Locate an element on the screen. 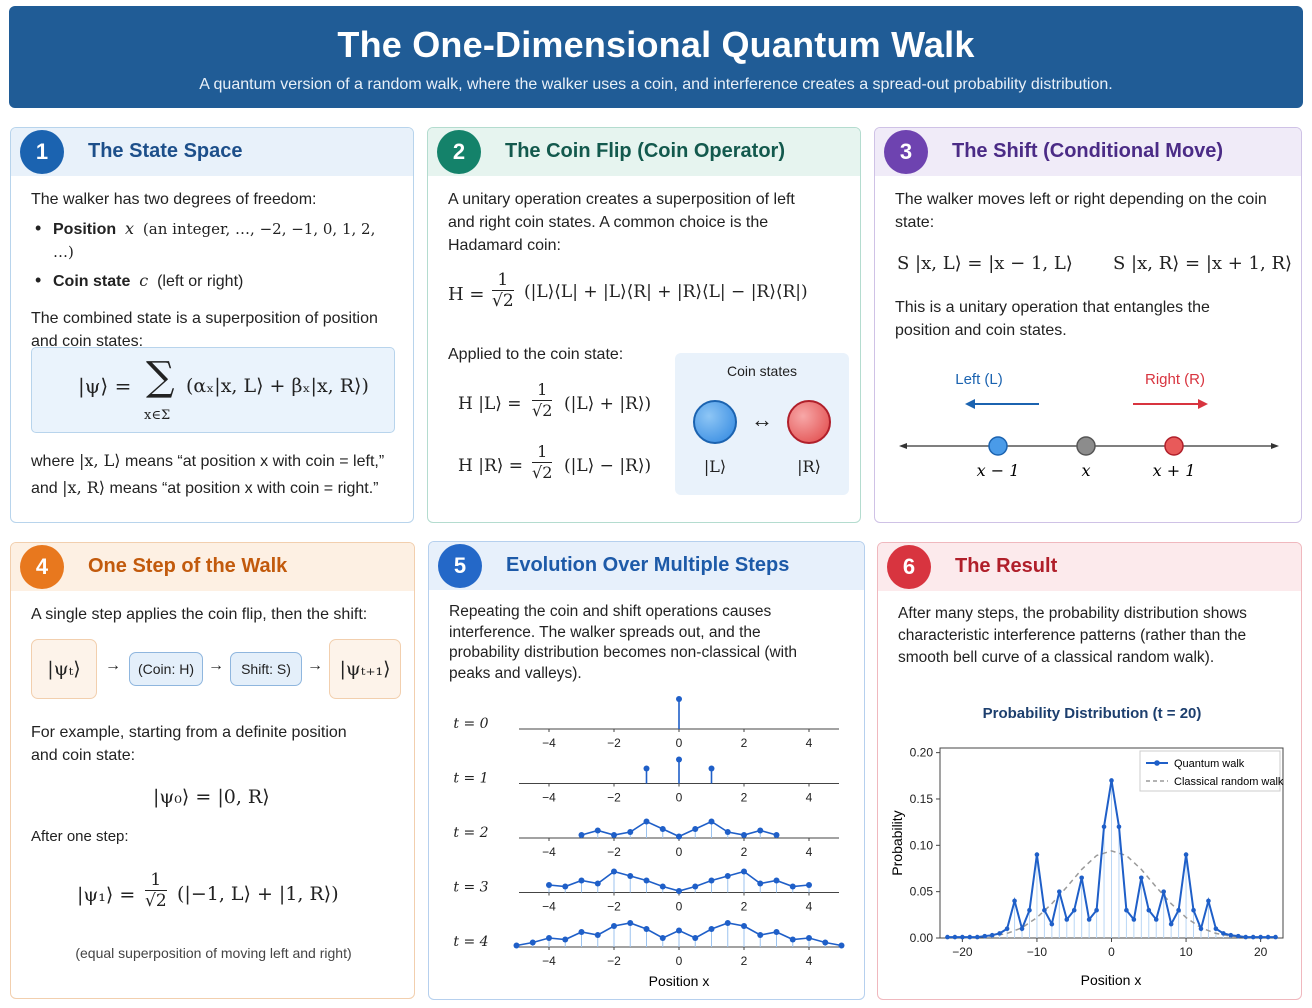 The image size is (1312, 1008). coin-states-panel: Coin states ↔ |L⟩ |R⟩ is located at coordinates (762, 424).